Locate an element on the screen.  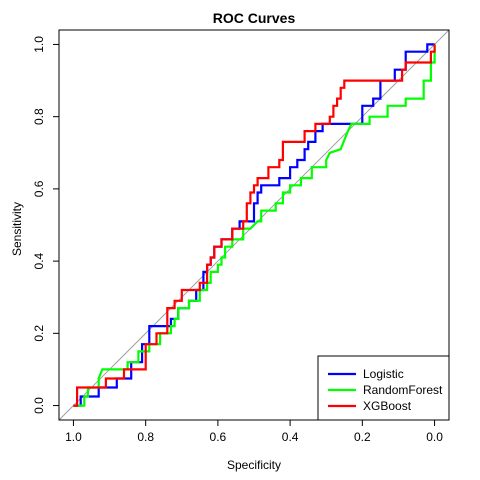
y-tick-label: 0.8 is located at coordinates (39, 116).